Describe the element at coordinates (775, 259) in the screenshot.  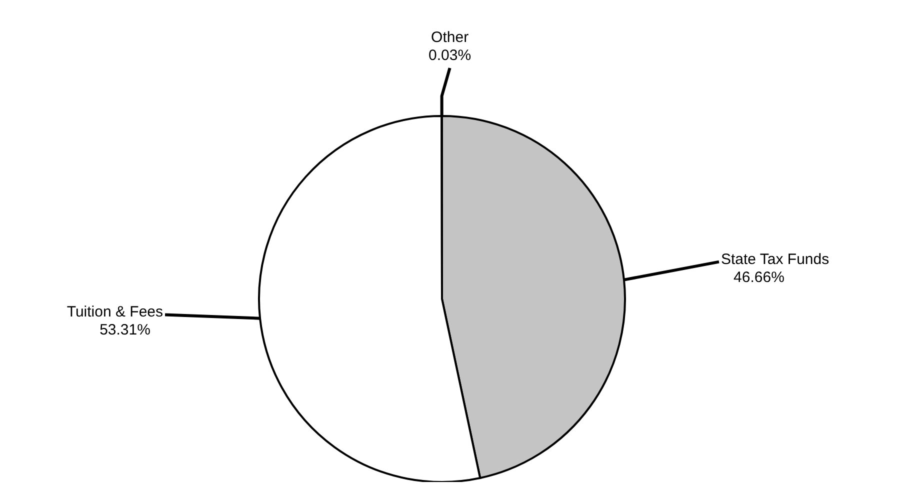
I see `slice-label: State Tax Funds` at that location.